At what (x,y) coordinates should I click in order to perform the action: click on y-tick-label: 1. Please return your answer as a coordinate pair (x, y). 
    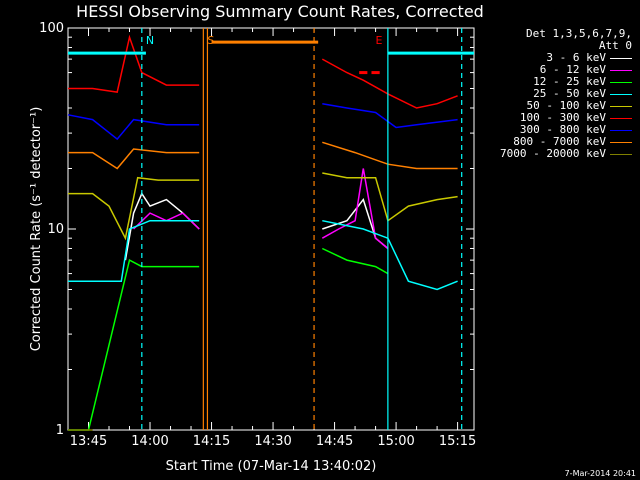
    Looking at the image, I should click on (60, 430).